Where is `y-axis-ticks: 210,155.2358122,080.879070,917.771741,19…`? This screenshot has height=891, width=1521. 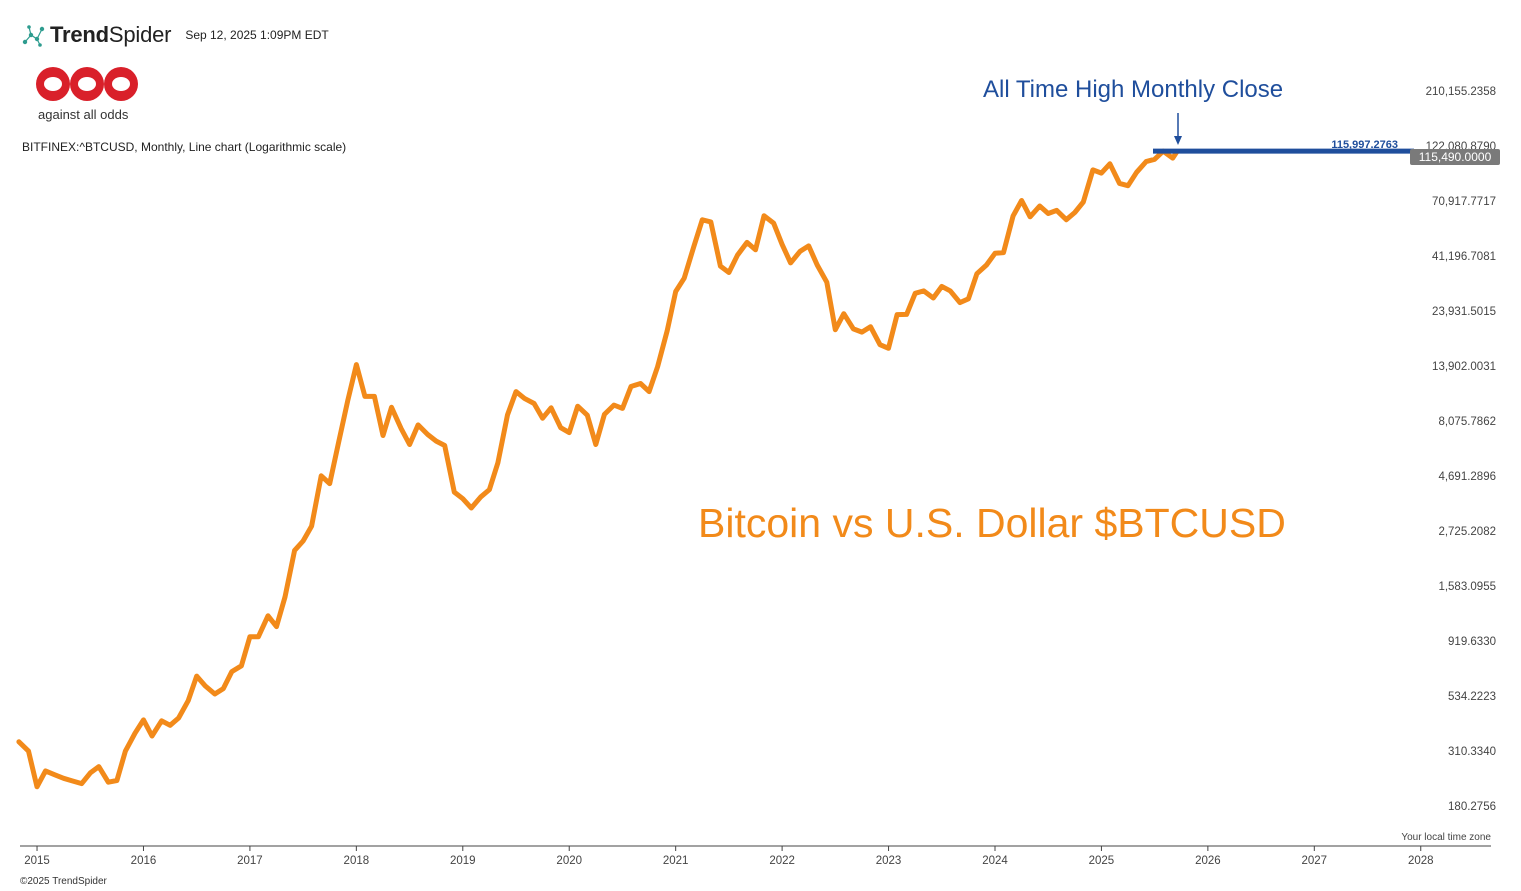 y-axis-ticks: 210,155.2358122,080.879070,917.771741,19… is located at coordinates (1461, 449).